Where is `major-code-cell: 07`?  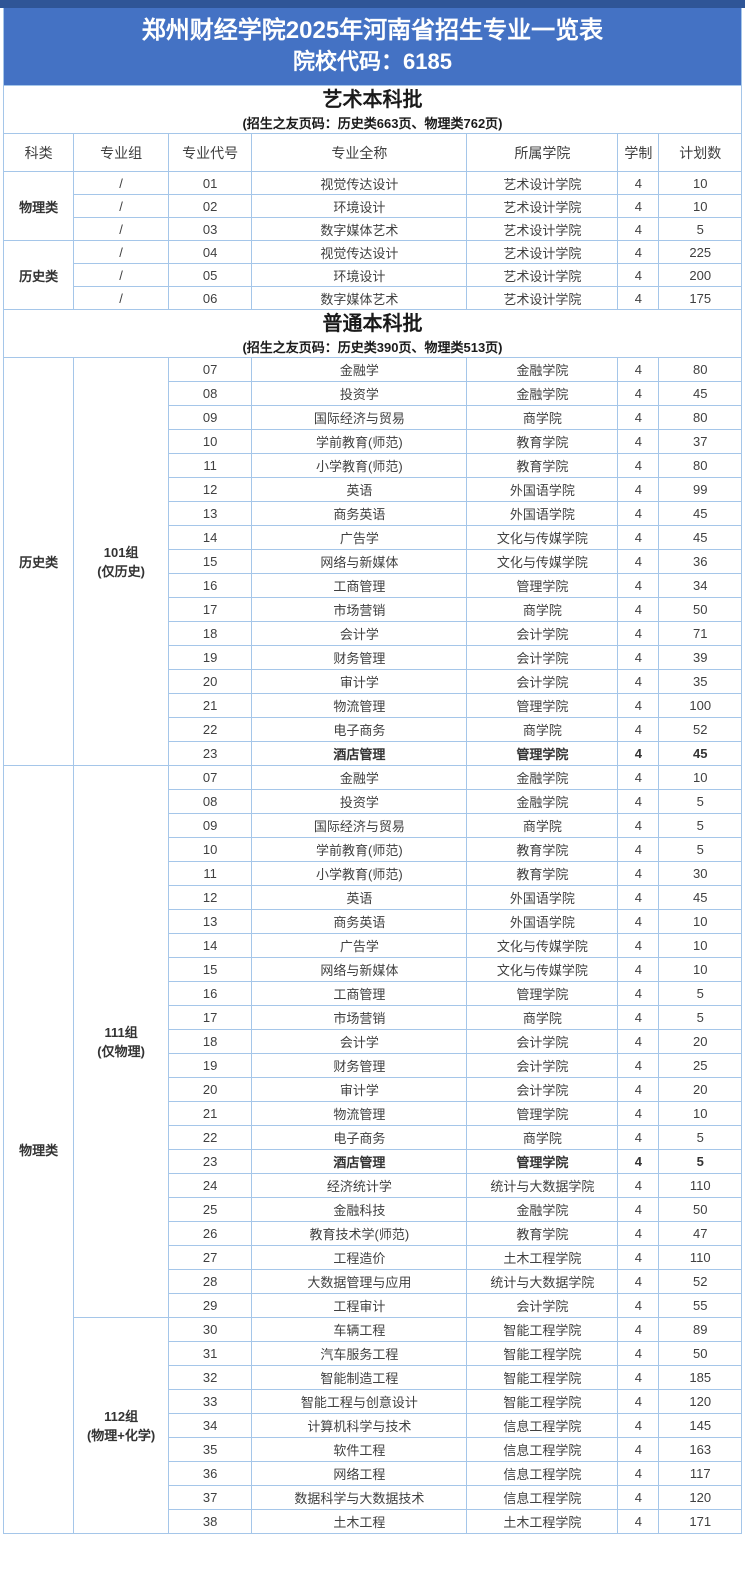
major-code-cell: 07 is located at coordinates (210, 777).